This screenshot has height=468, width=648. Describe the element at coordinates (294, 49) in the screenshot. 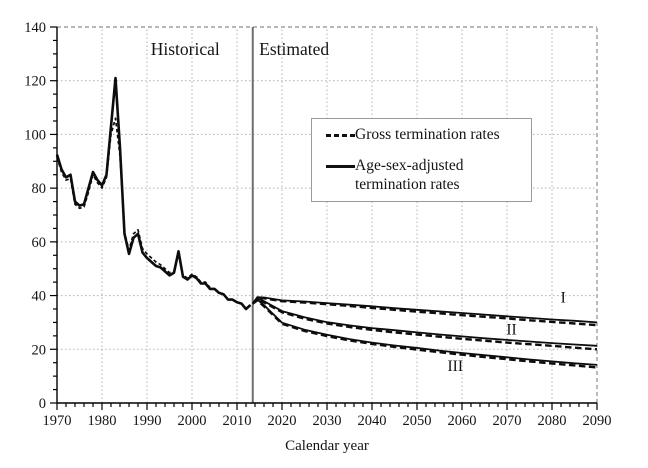

I see `region-label: Estimated` at that location.